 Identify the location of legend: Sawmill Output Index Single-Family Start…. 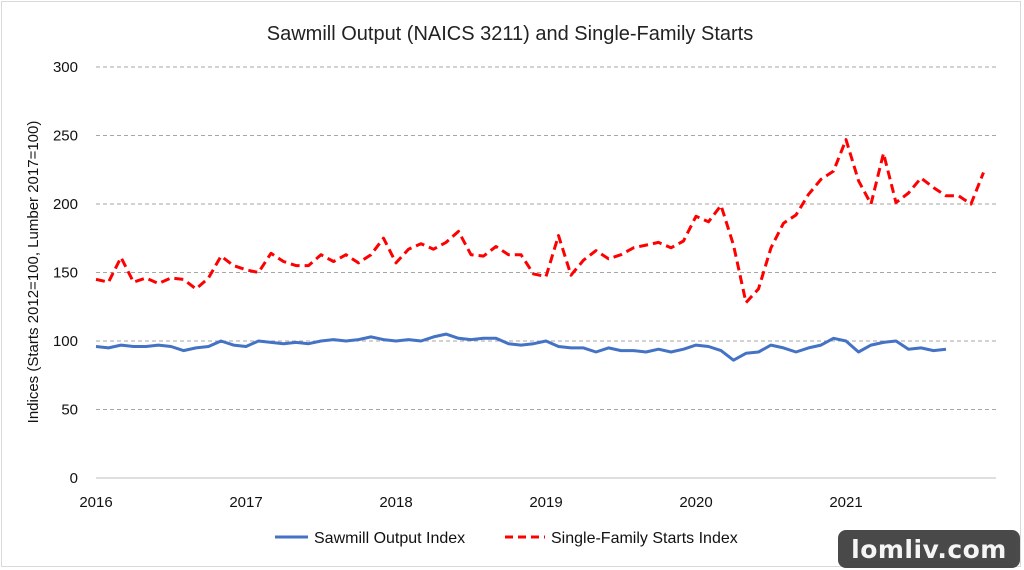
(506, 538).